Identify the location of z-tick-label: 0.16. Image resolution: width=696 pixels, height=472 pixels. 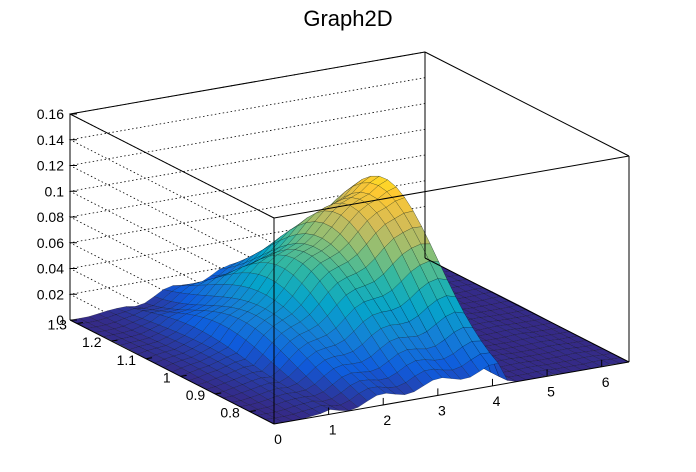
(50, 114).